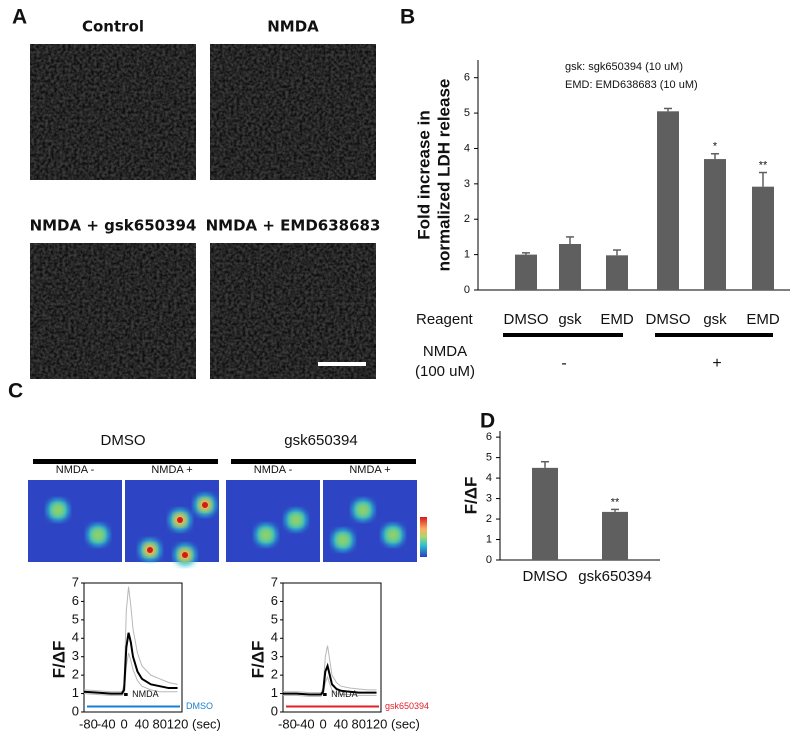 The height and width of the screenshot is (737, 795). What do you see at coordinates (293, 226) in the screenshot?
I see `image-label: NMDA + EMD638683` at bounding box center [293, 226].